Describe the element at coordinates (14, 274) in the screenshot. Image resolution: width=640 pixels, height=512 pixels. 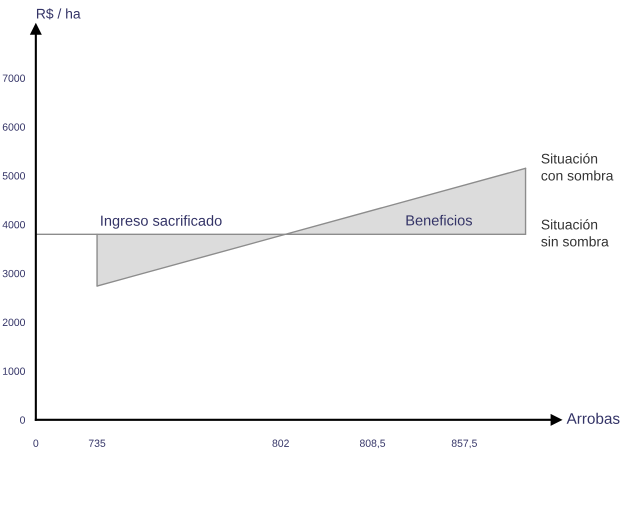
I see `y-tick-label: 3000` at that location.